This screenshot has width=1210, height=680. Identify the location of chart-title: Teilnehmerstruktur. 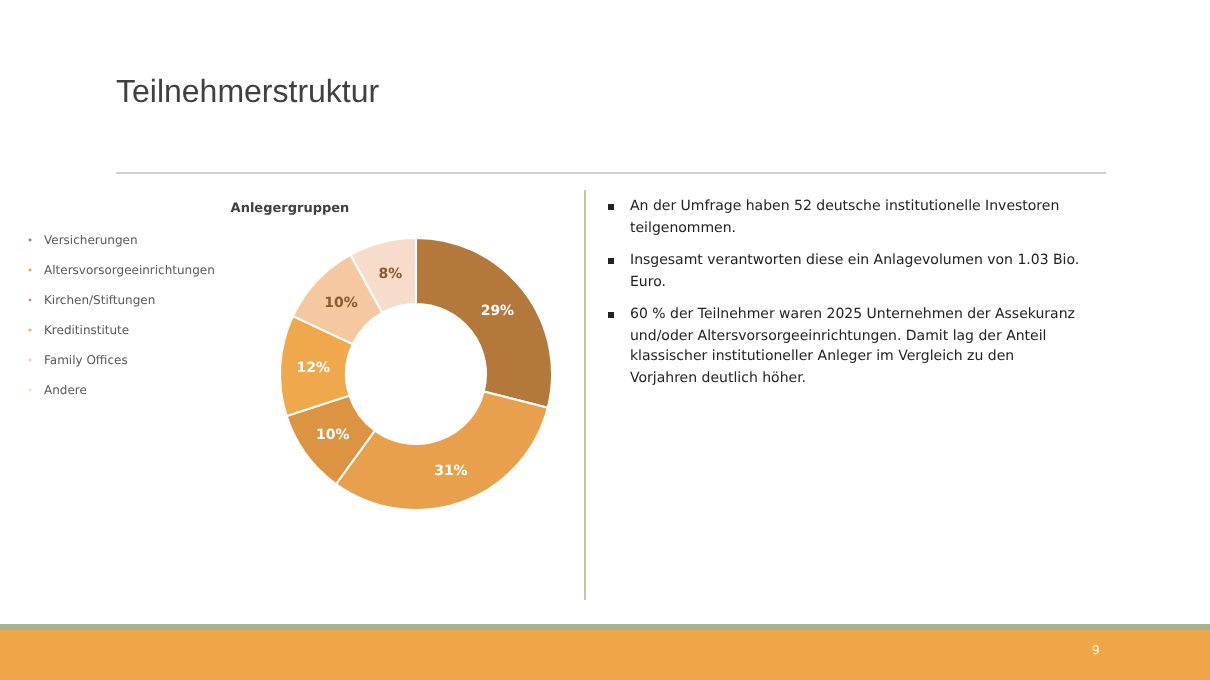
(248, 94).